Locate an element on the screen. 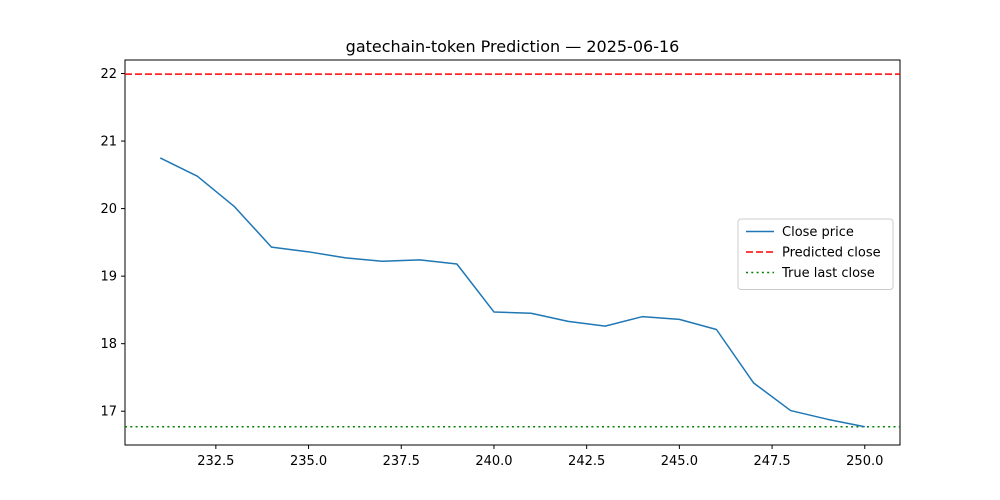 This screenshot has height=500, width=1000. legend-label: True last close is located at coordinates (828, 273).